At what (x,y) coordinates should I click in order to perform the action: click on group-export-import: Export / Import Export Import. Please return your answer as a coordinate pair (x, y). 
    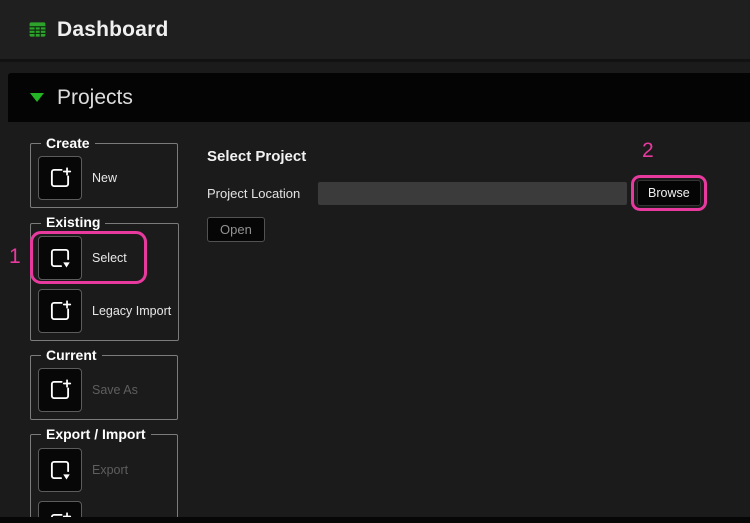
    Looking at the image, I should click on (104, 474).